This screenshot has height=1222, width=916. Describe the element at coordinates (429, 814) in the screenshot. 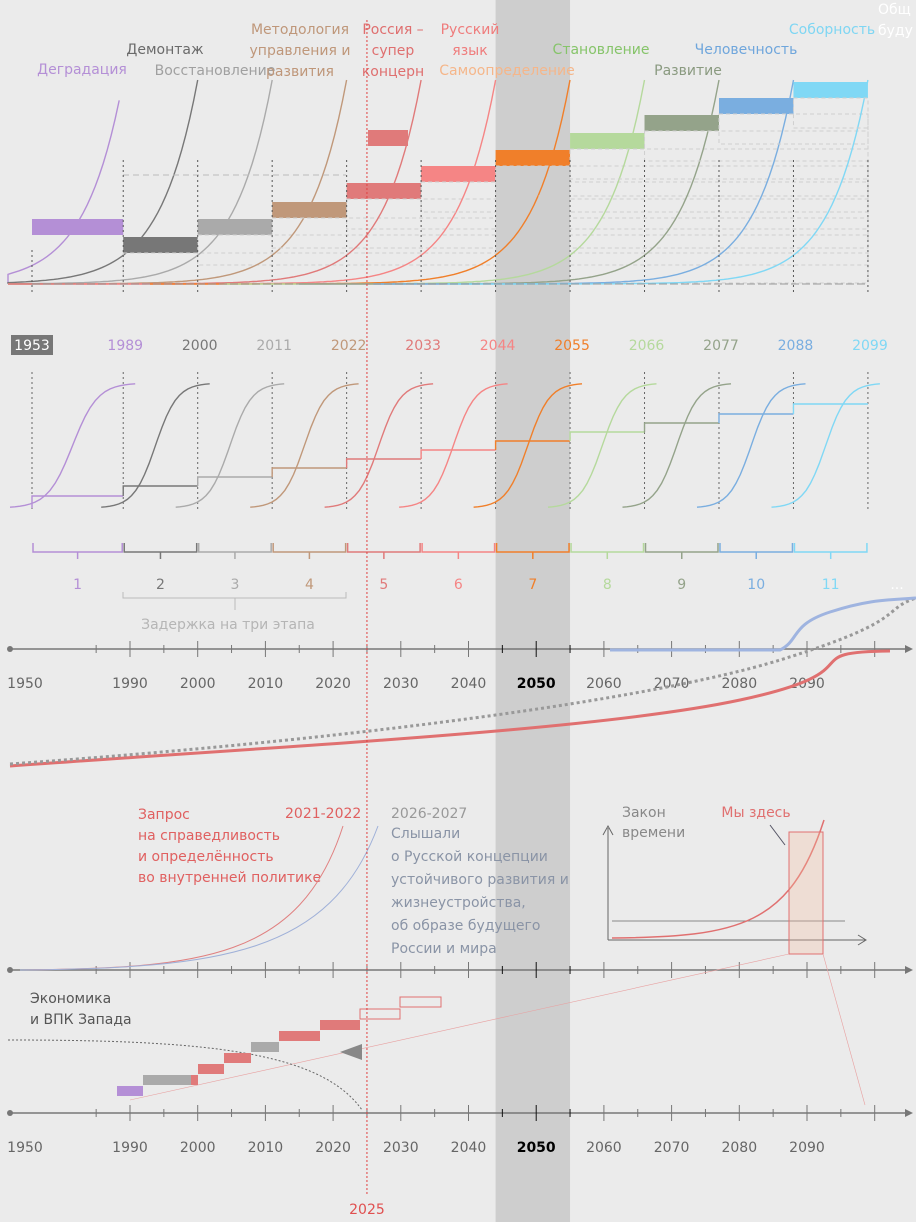

I see `date-label: 2026-2027` at that location.